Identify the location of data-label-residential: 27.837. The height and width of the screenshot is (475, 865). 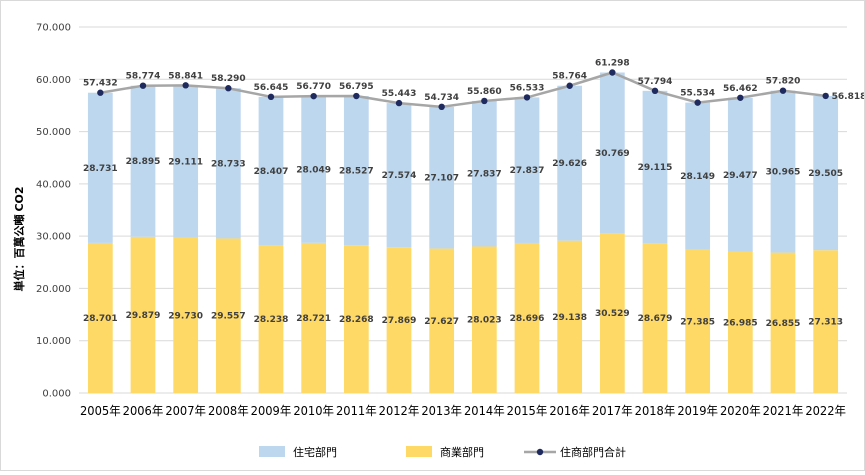
(527, 171).